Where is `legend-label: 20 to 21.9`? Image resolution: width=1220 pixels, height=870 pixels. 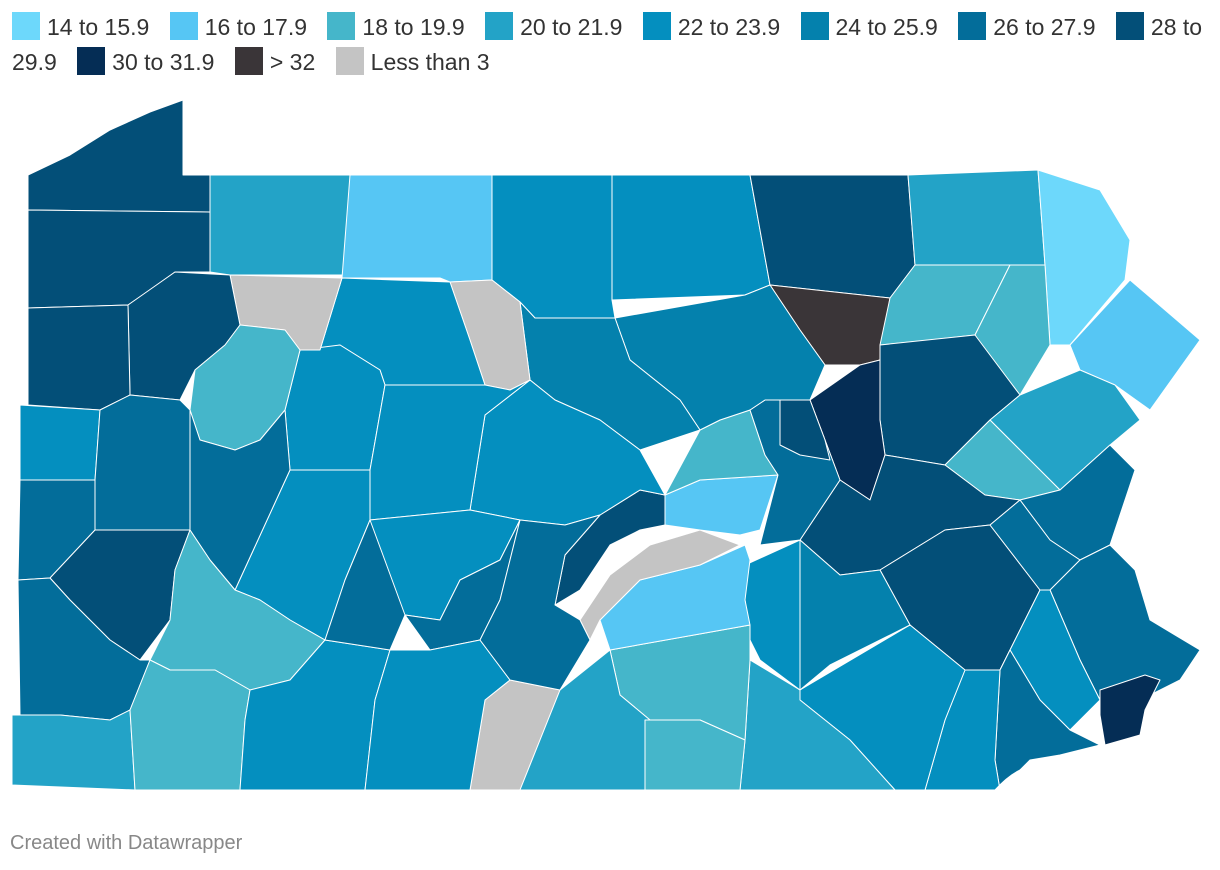 legend-label: 20 to 21.9 is located at coordinates (571, 27).